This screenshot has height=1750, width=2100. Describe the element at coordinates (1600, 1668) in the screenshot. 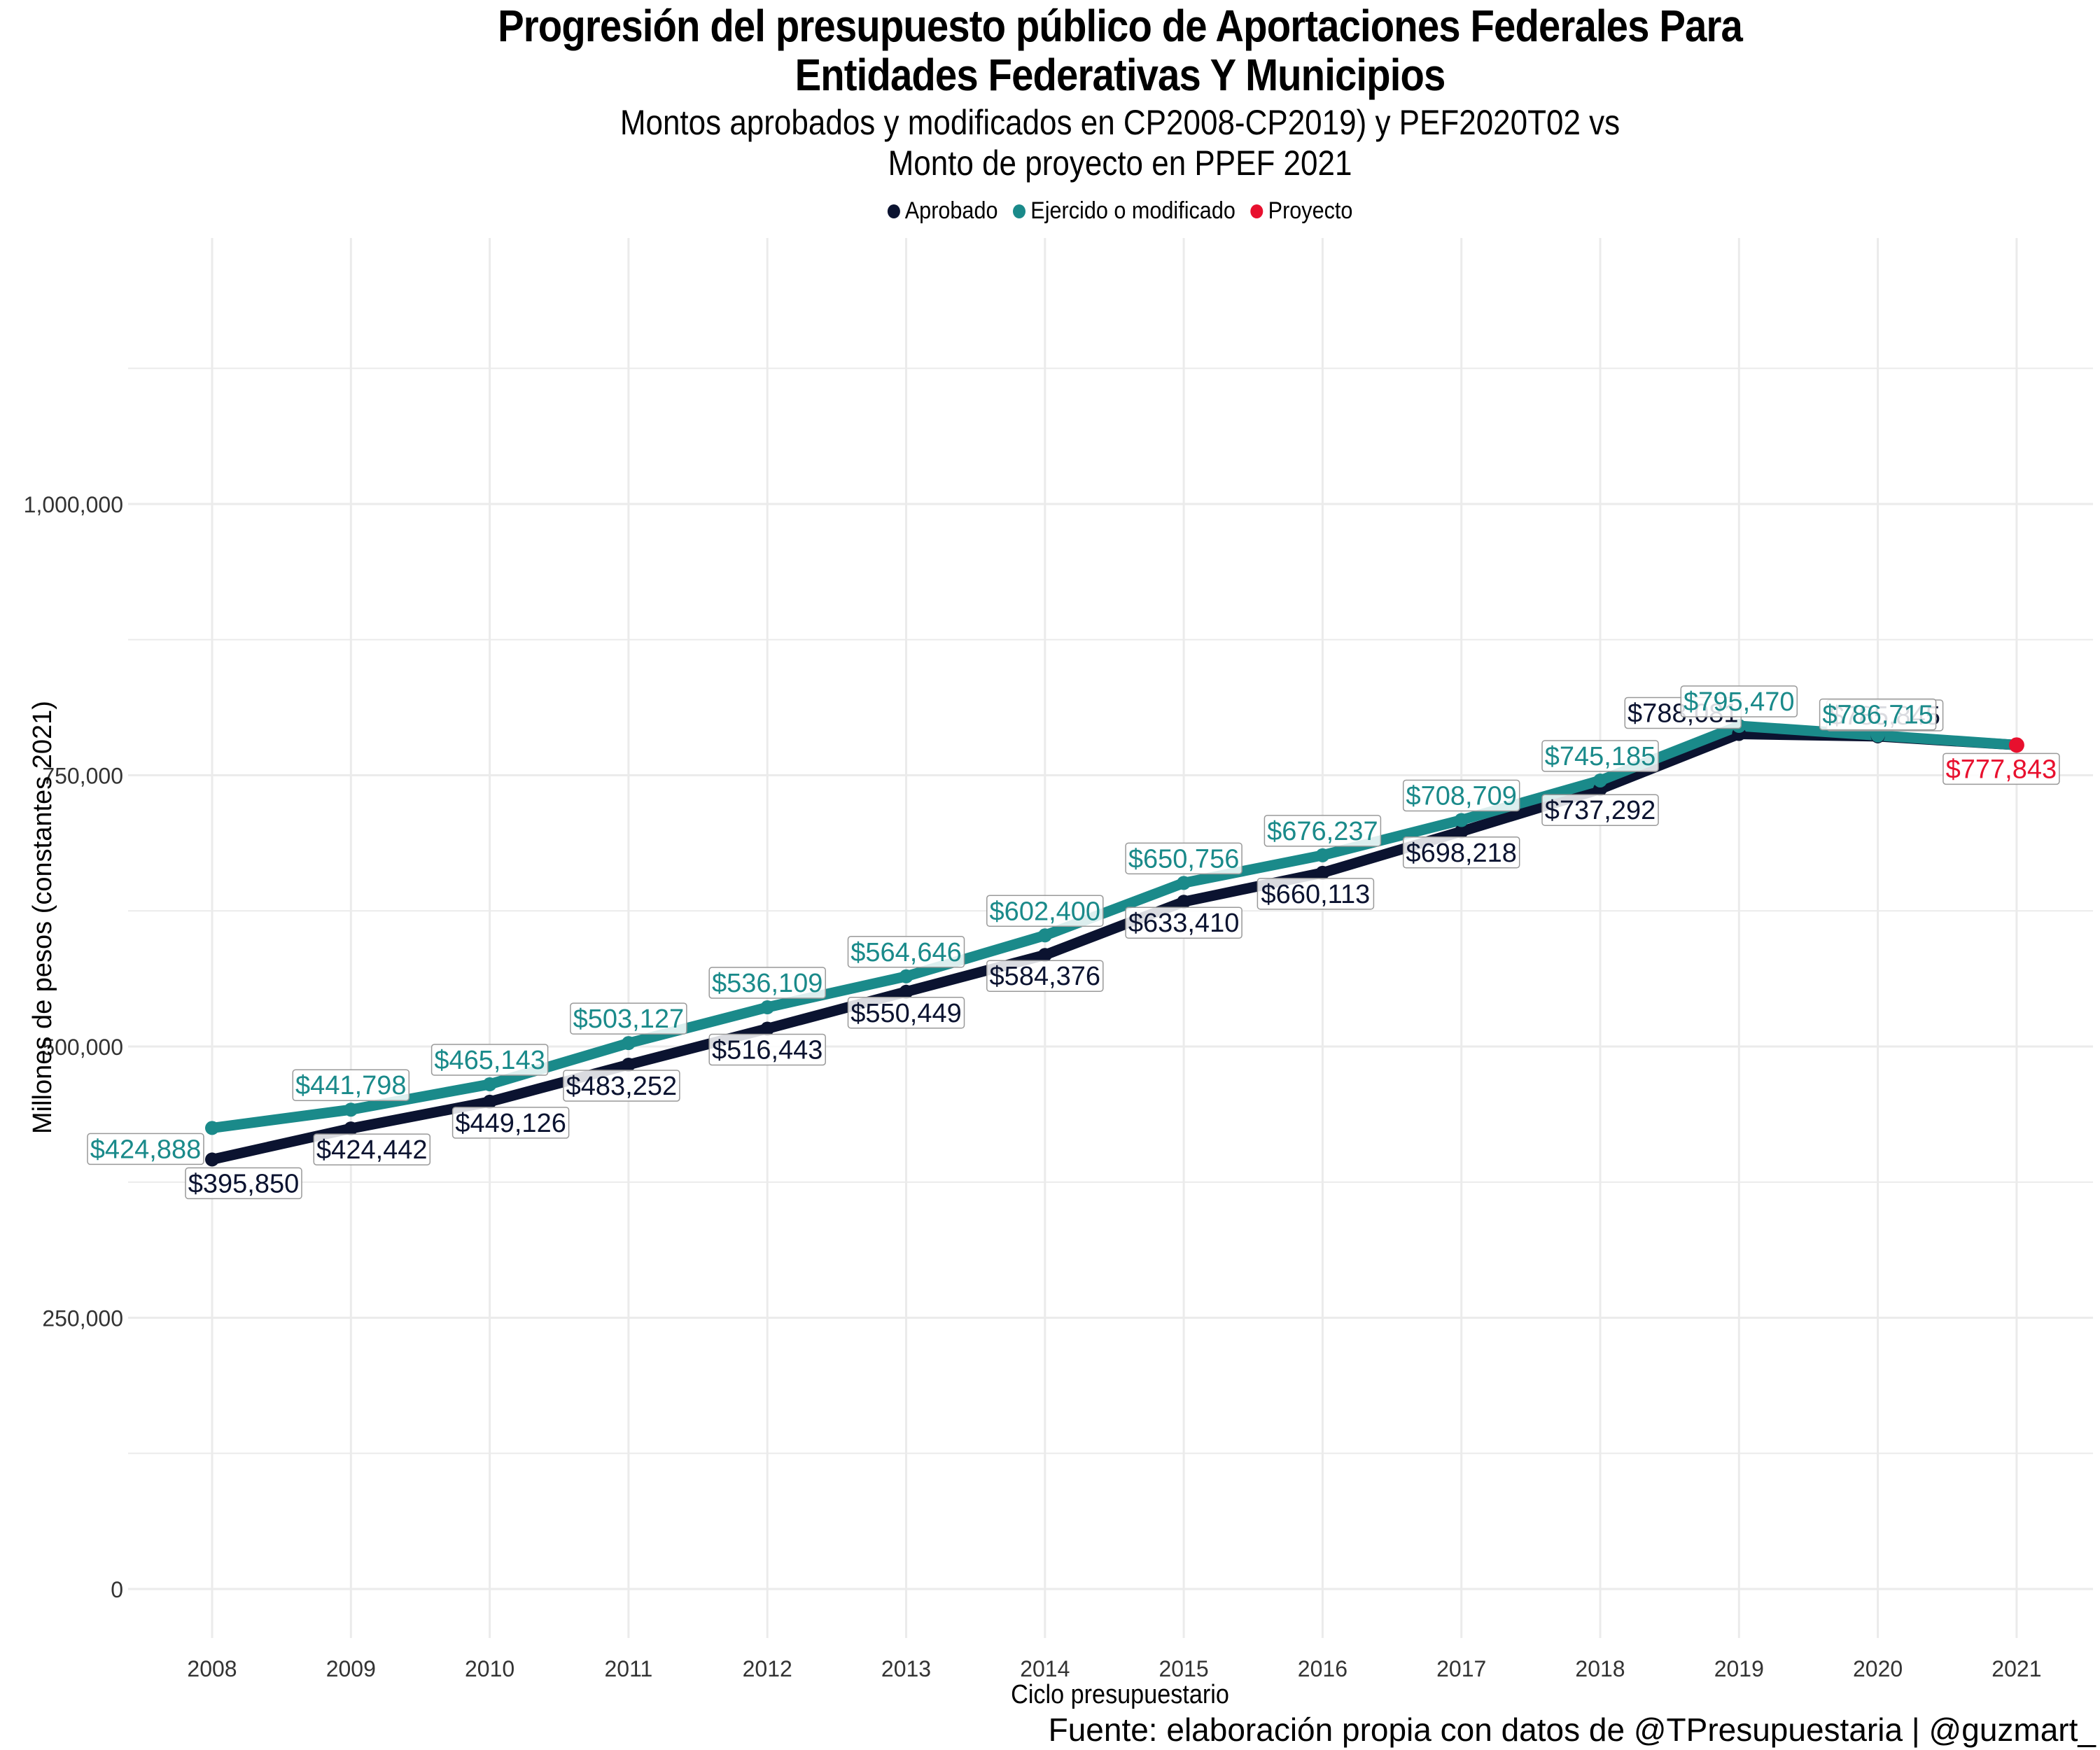

I see `x-tick-label: 2018` at that location.